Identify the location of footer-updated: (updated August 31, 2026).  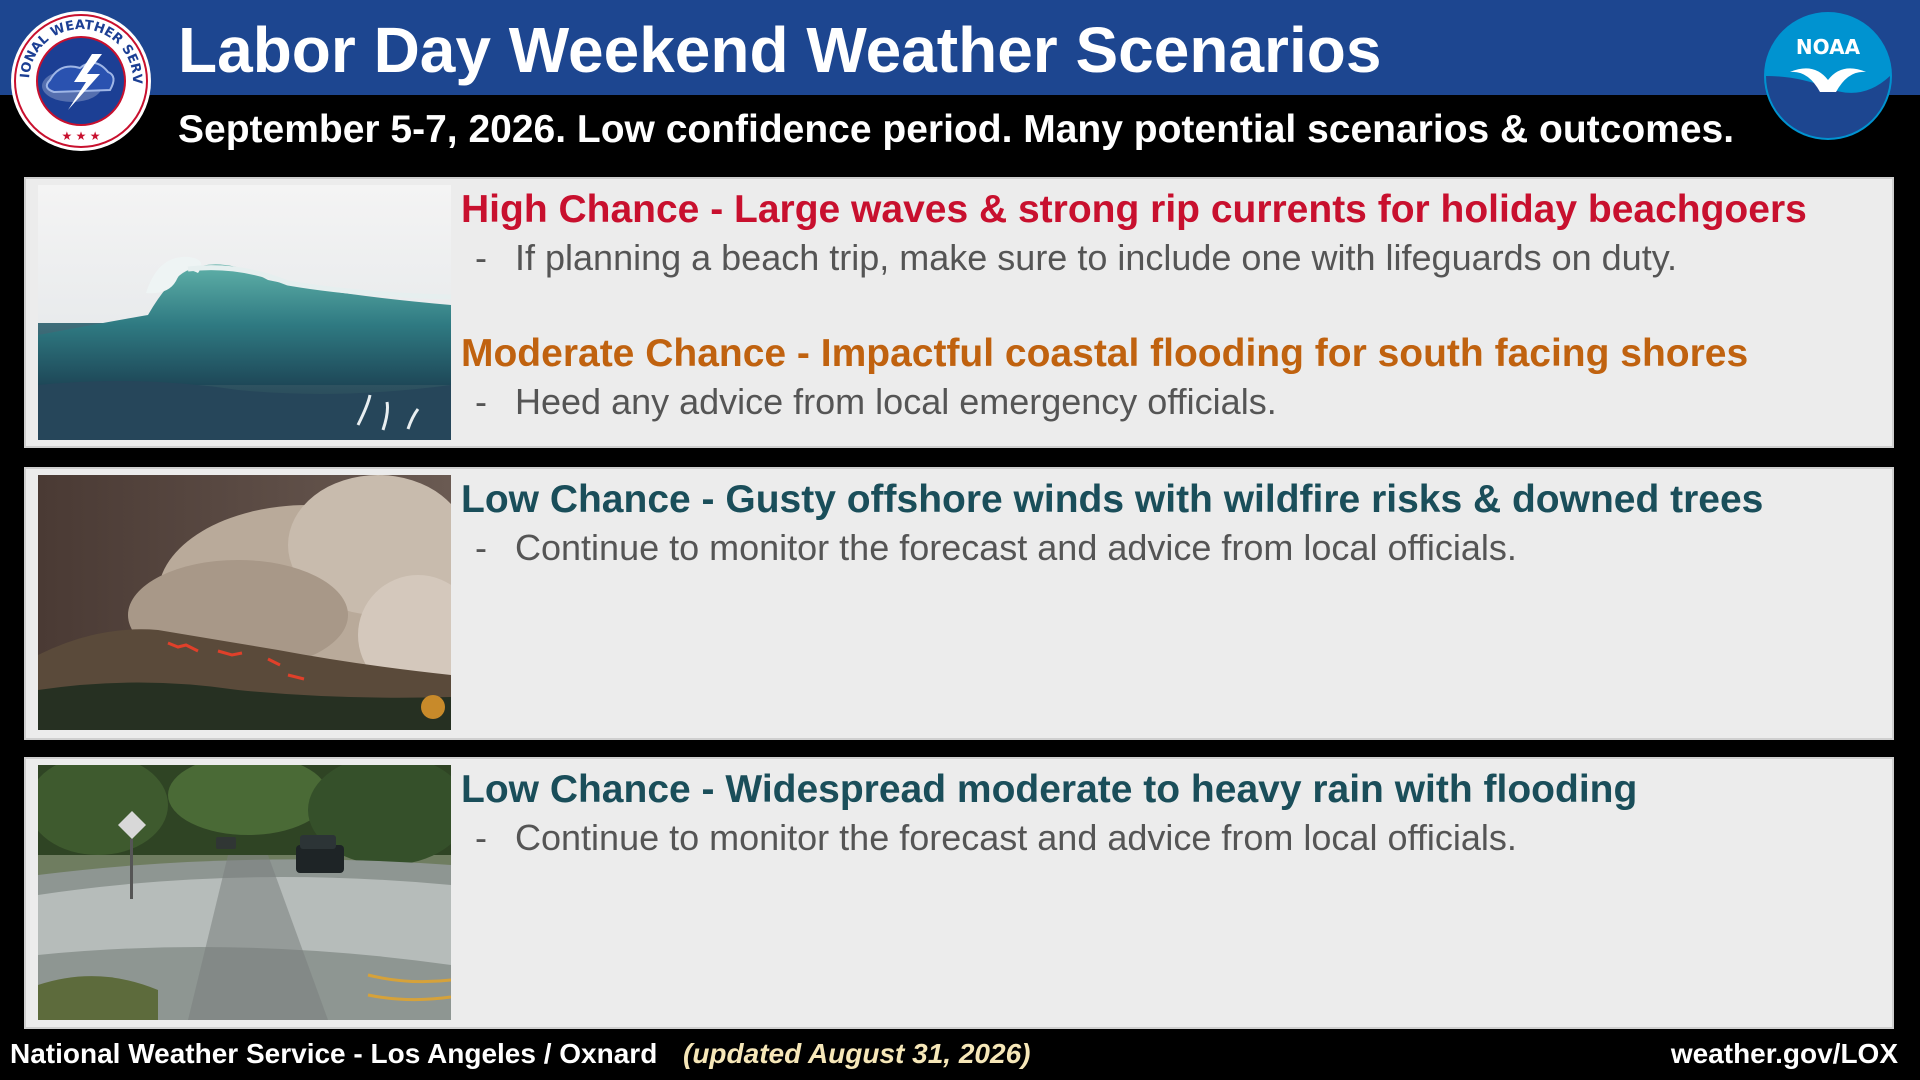
(857, 1053).